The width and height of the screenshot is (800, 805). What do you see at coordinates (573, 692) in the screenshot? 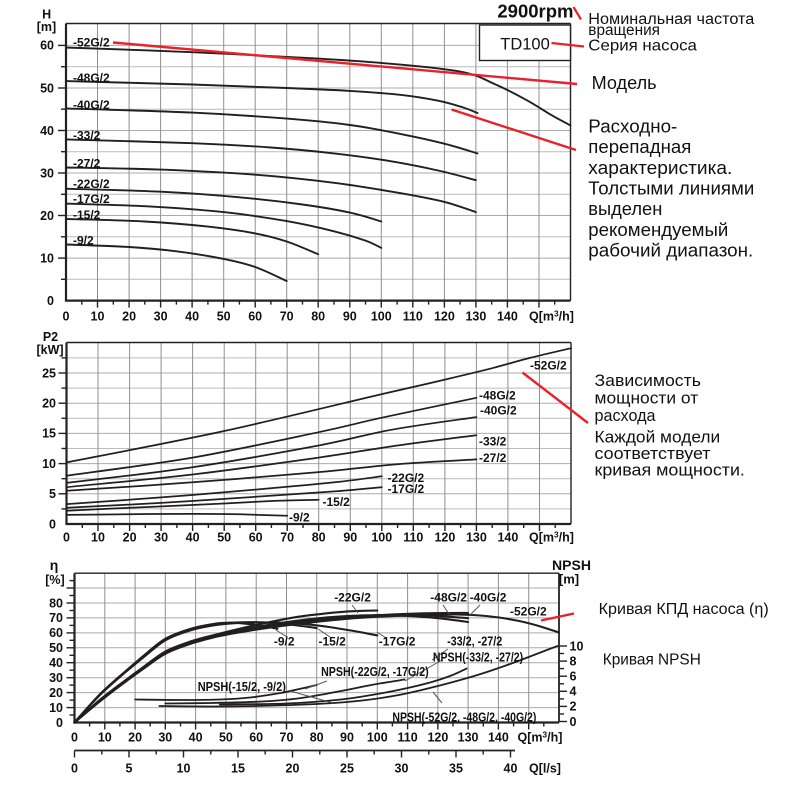
I see `svg-text: 4` at bounding box center [573, 692].